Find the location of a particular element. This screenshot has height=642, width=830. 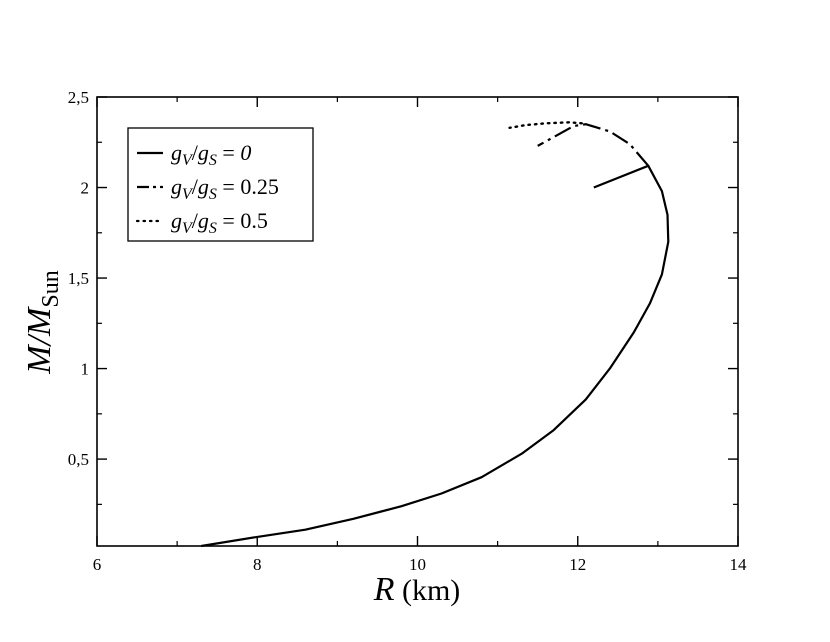

legend-label-0: gV/gS = 0 is located at coordinates (211, 154).